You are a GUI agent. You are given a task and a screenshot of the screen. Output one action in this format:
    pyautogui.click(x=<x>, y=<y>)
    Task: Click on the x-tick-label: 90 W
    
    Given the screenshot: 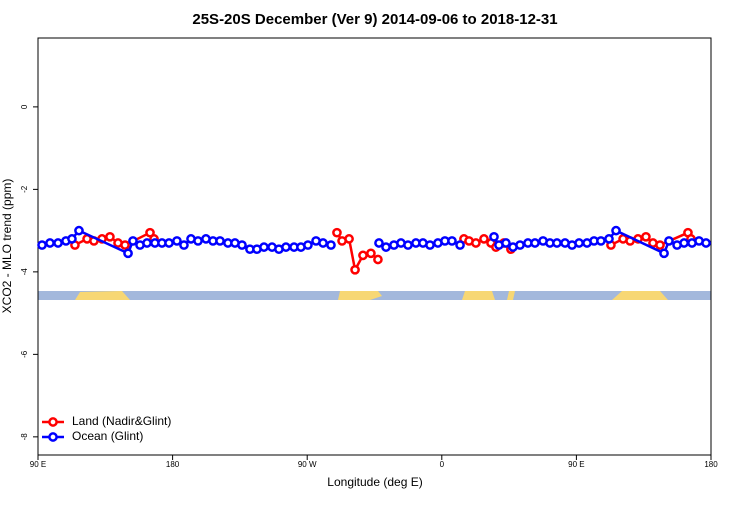 What is the action you would take?
    pyautogui.click(x=307, y=464)
    